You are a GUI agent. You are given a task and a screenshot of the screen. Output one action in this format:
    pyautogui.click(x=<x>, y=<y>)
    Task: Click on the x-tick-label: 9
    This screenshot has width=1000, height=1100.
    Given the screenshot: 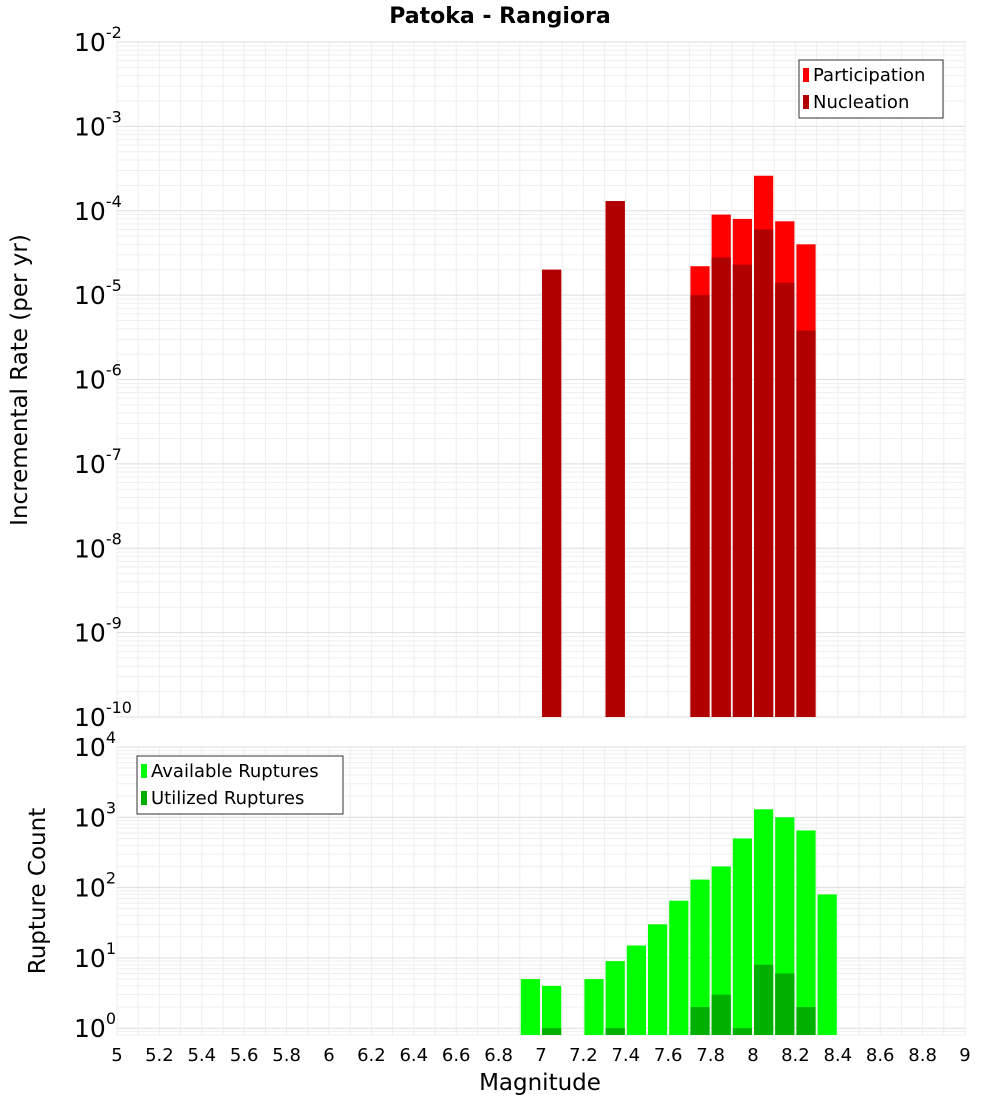 What is the action you would take?
    pyautogui.click(x=964, y=1055)
    